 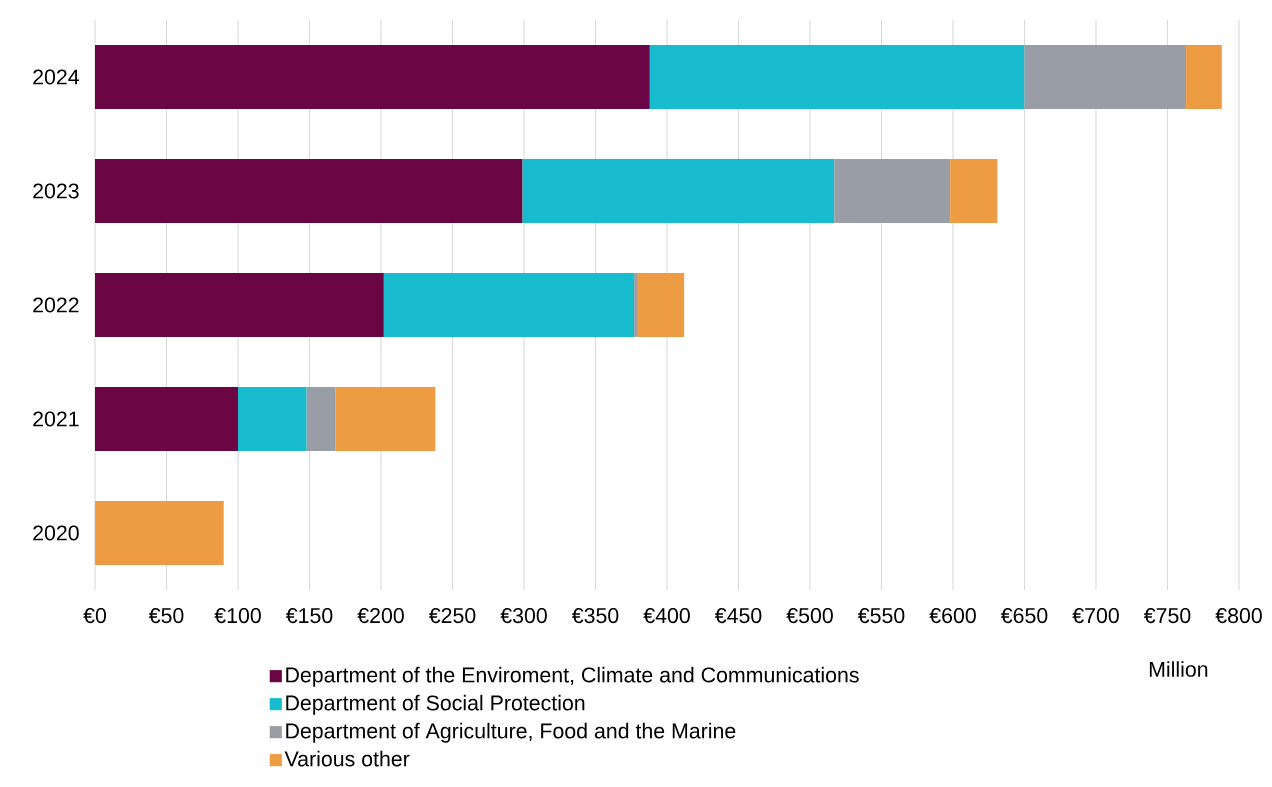 I want to click on x-tick-label: €50, so click(x=166, y=616).